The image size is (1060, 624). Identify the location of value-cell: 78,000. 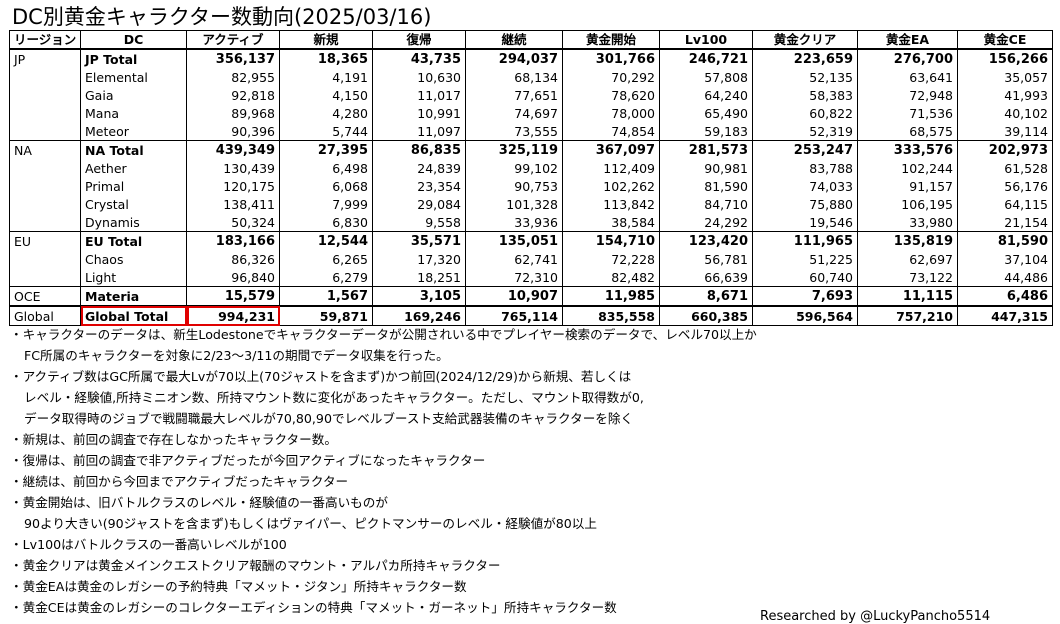
(611, 113).